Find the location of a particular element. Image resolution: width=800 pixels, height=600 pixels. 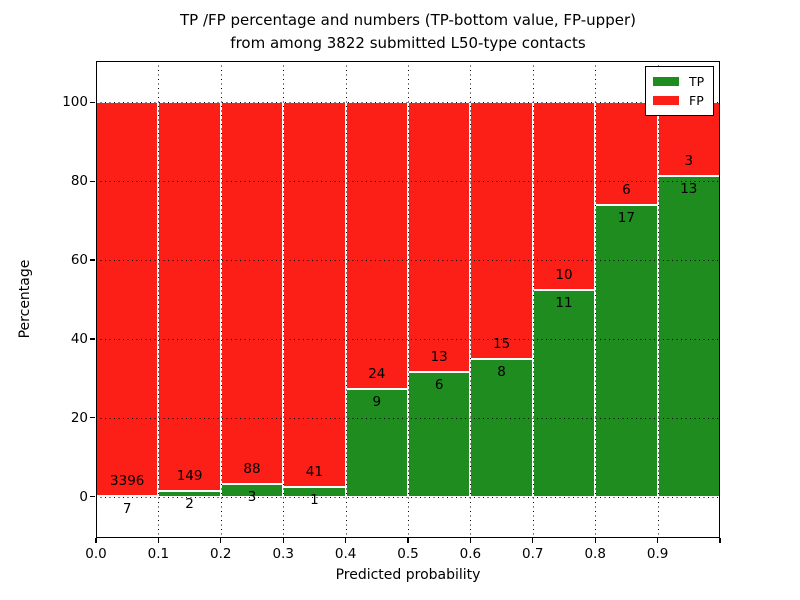

x-tick-label-0.8: 0.8 is located at coordinates (595, 554).